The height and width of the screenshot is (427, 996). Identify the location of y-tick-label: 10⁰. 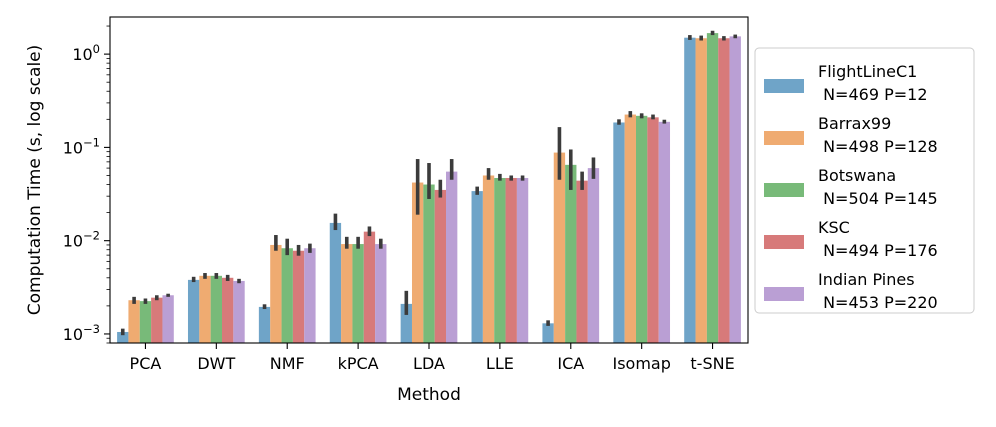
(86, 53).